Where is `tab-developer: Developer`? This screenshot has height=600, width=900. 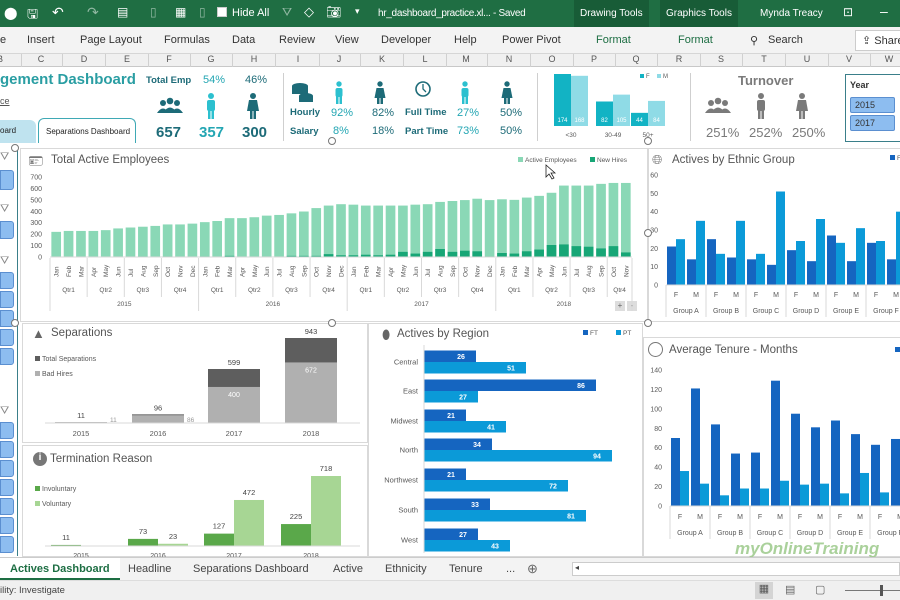
tab-developer: Developer is located at coordinates (406, 40).